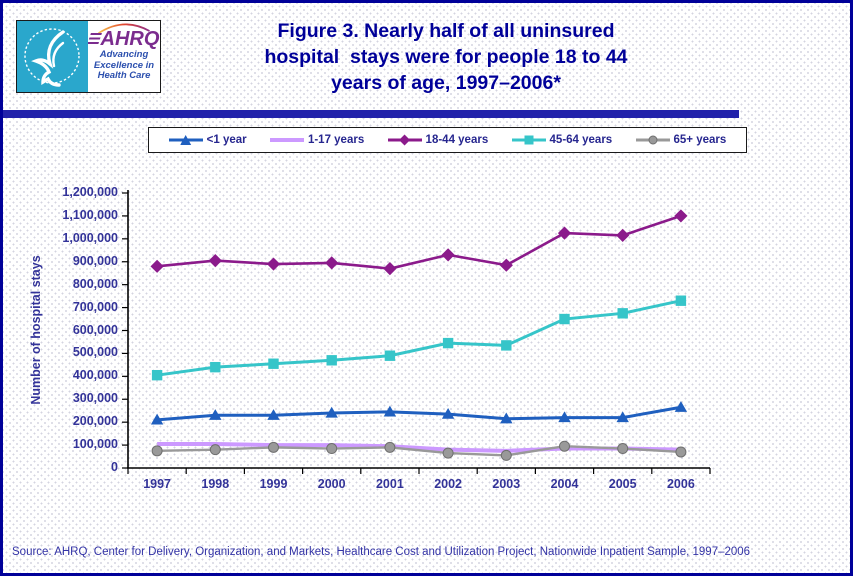 Image resolution: width=853 pixels, height=576 pixels. I want to click on legend-swatch-square-icon, so click(528, 140).